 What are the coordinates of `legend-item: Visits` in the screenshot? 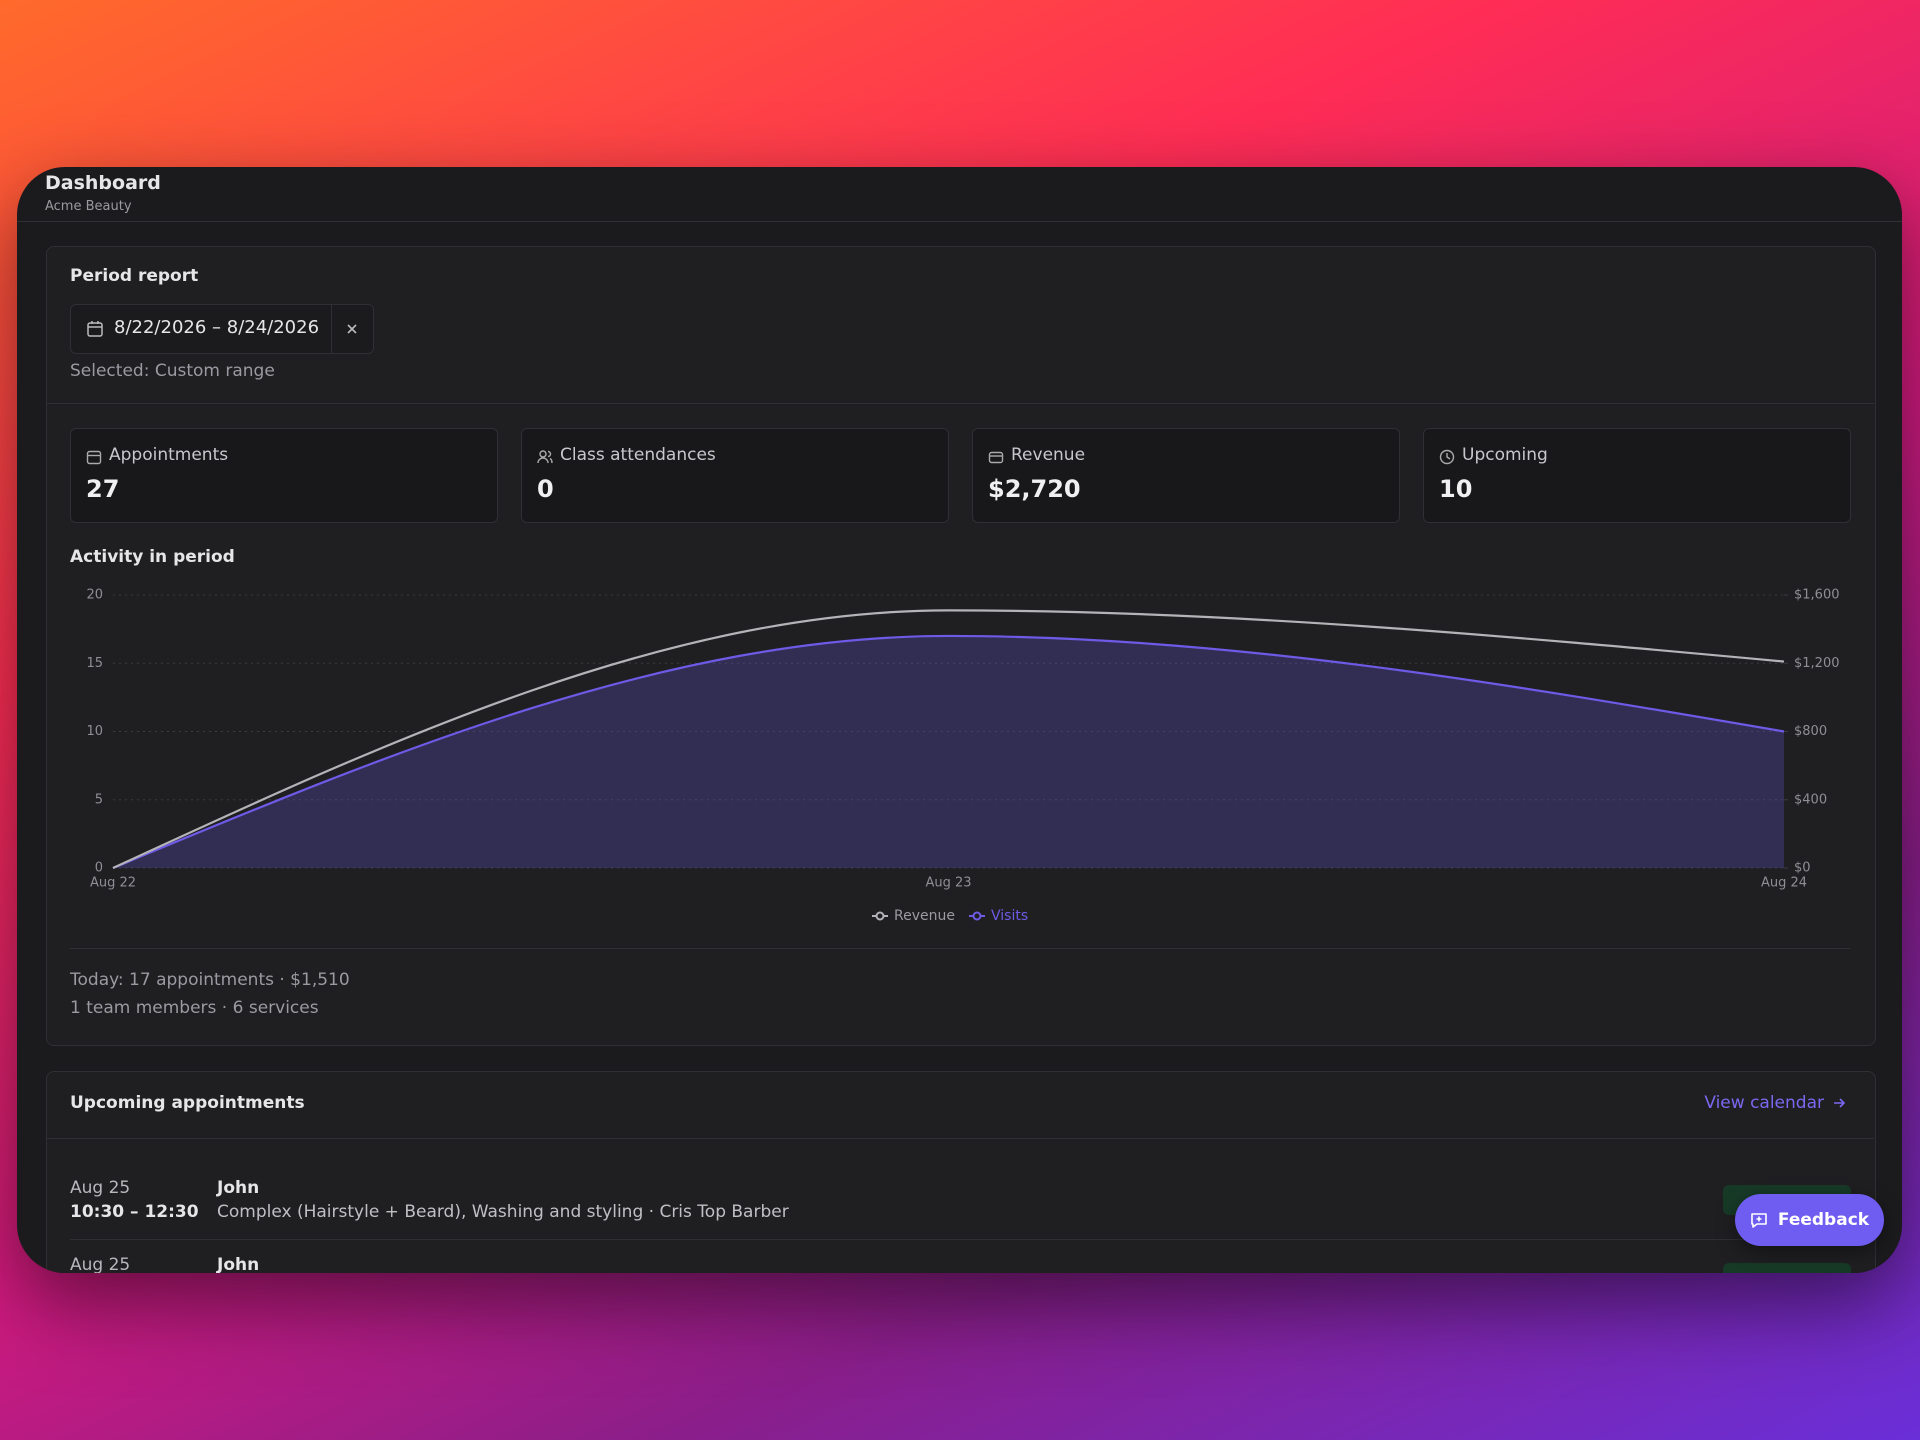 It's located at (998, 916).